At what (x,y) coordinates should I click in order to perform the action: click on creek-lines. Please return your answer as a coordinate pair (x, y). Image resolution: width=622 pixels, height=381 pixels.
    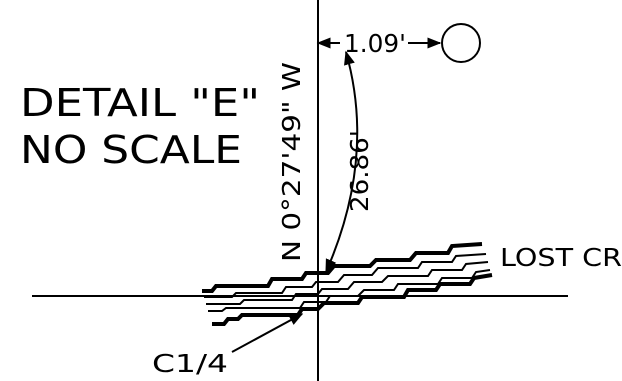
    Looking at the image, I should click on (347, 284).